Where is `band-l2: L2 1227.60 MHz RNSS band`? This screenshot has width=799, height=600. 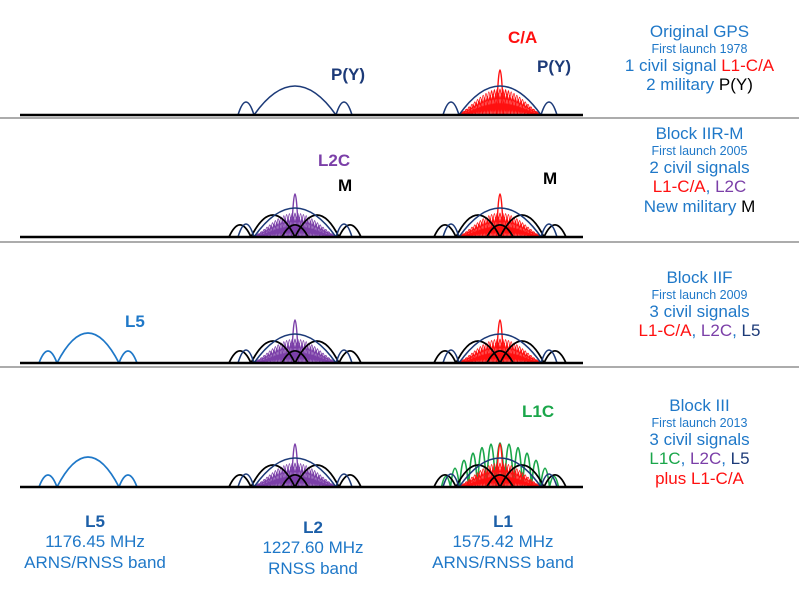
band-l2: L2 1227.60 MHz RNSS band is located at coordinates (313, 548).